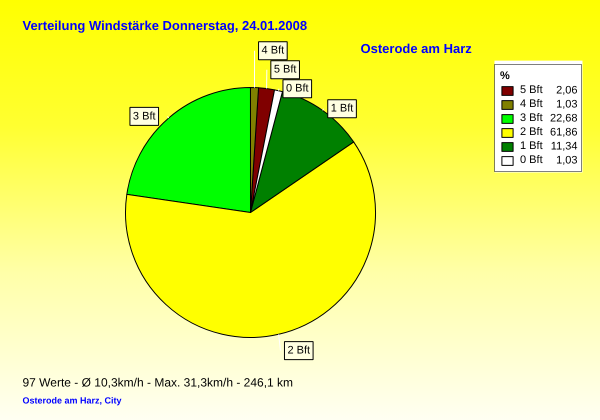 The height and width of the screenshot is (420, 600). What do you see at coordinates (564, 118) in the screenshot?
I see `data-label: 22,68` at bounding box center [564, 118].